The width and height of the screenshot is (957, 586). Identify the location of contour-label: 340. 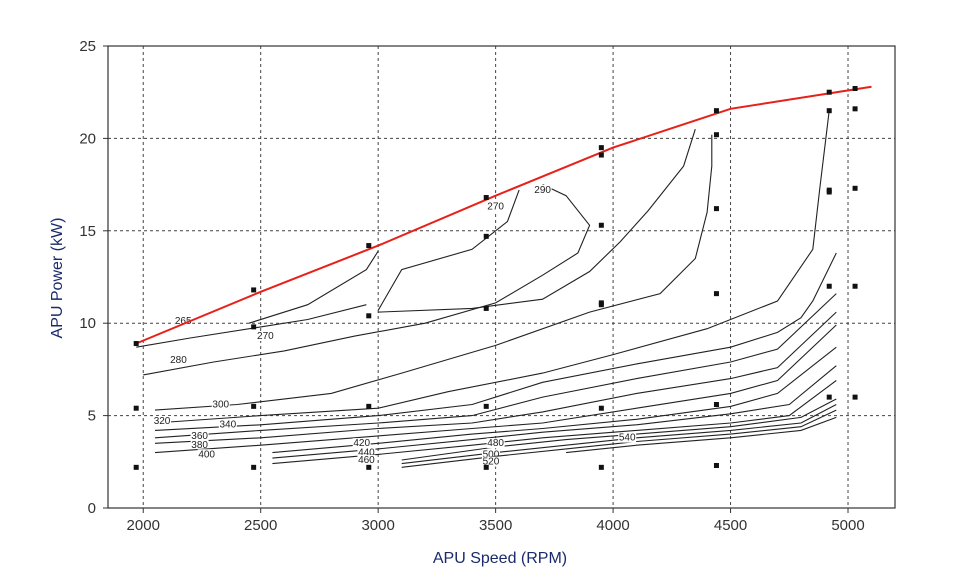
(227, 425).